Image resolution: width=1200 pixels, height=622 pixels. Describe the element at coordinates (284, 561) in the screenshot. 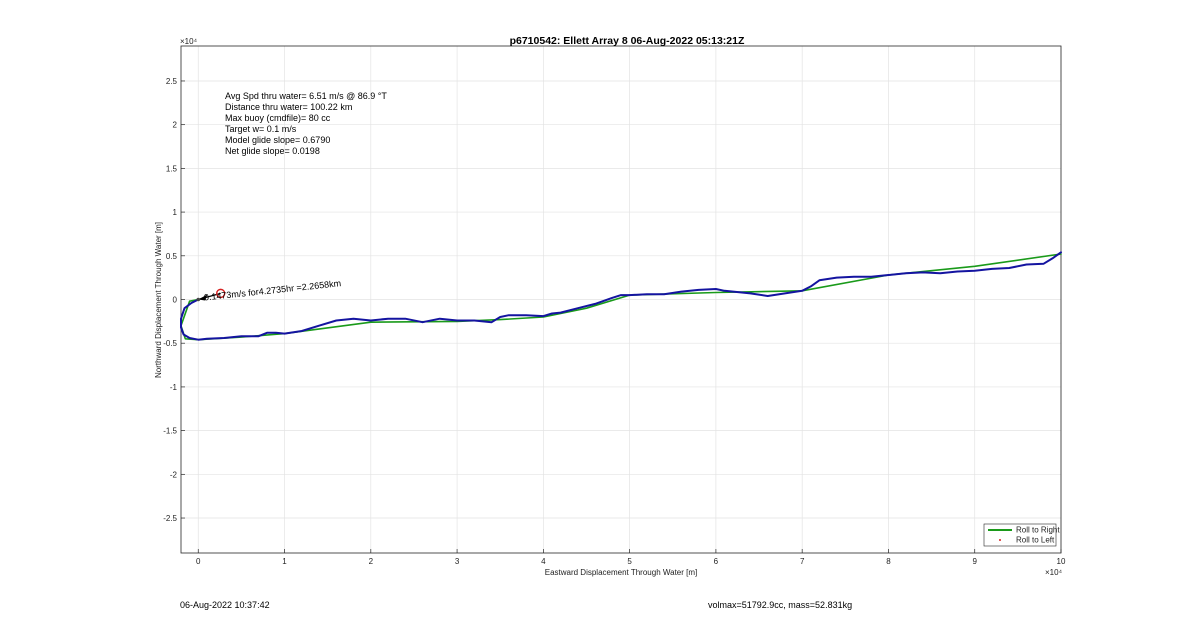

I see `x-tick-label: 1` at that location.